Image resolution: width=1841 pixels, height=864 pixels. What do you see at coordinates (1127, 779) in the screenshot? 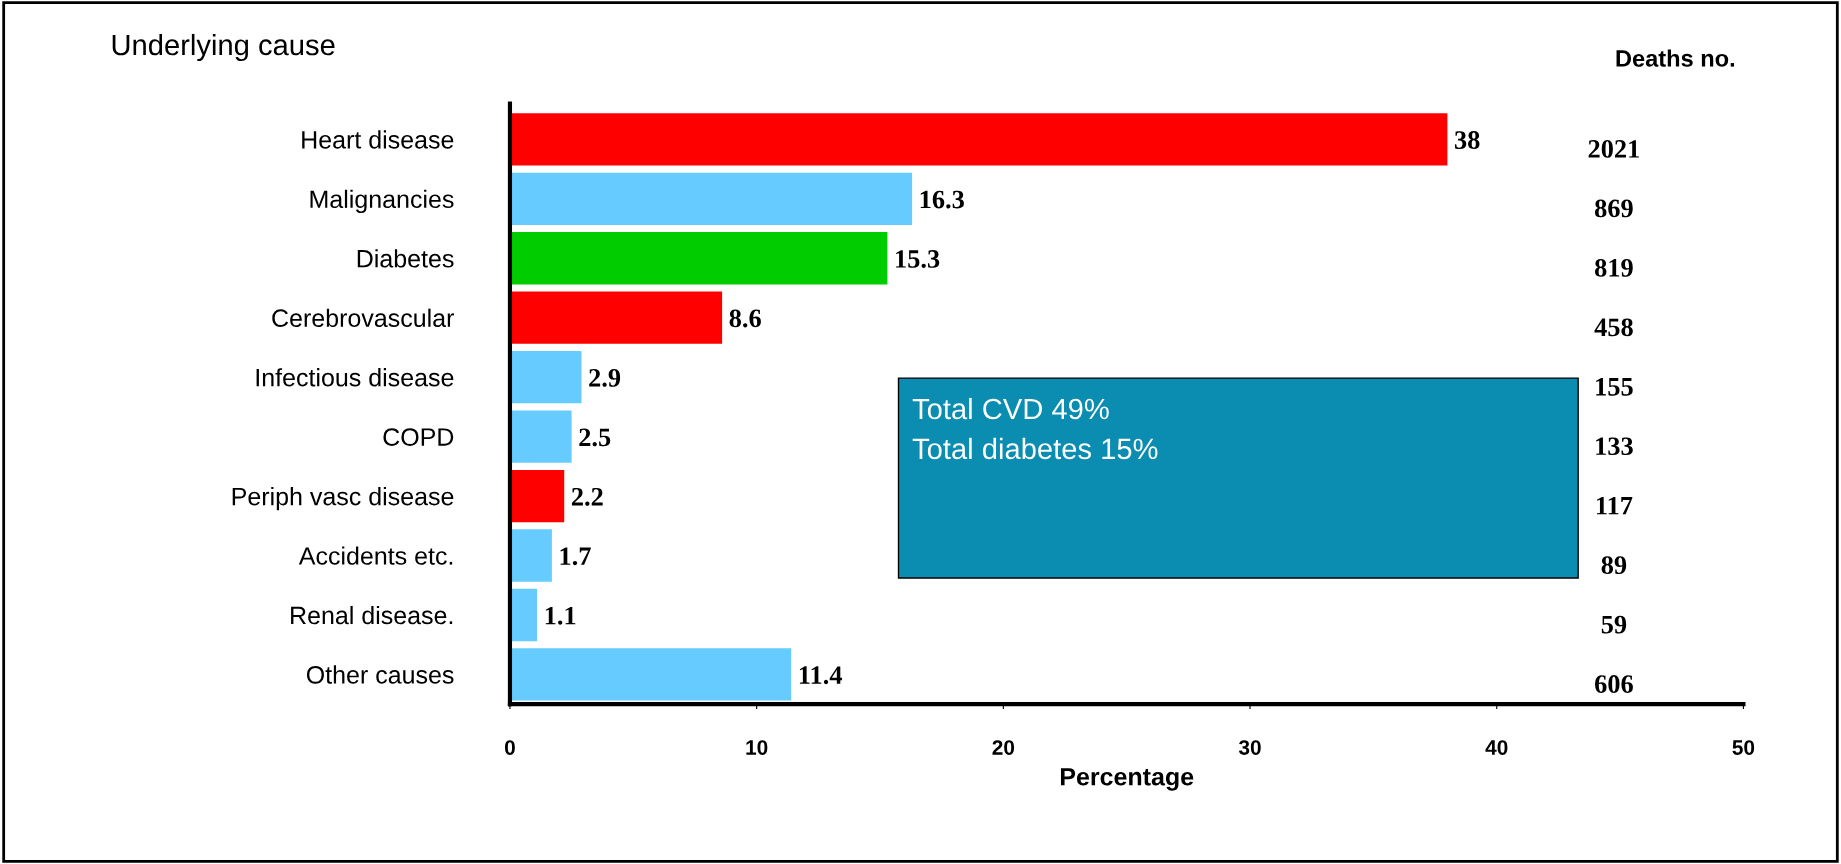
I see `x-axis-title: Percentage` at bounding box center [1127, 779].